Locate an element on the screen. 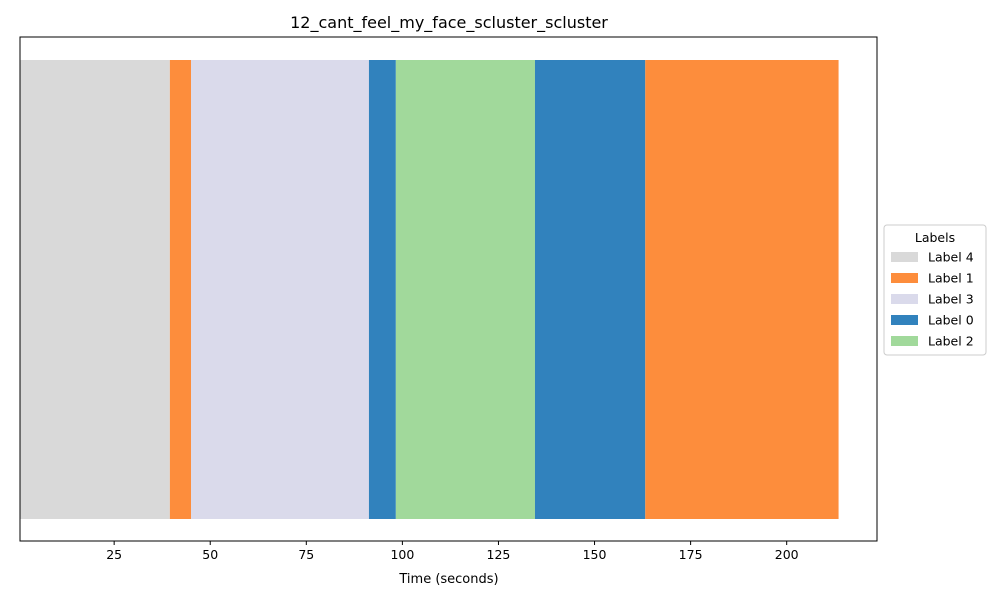 The width and height of the screenshot is (1000, 600). legend-label-label-1: Label 1 is located at coordinates (951, 278).